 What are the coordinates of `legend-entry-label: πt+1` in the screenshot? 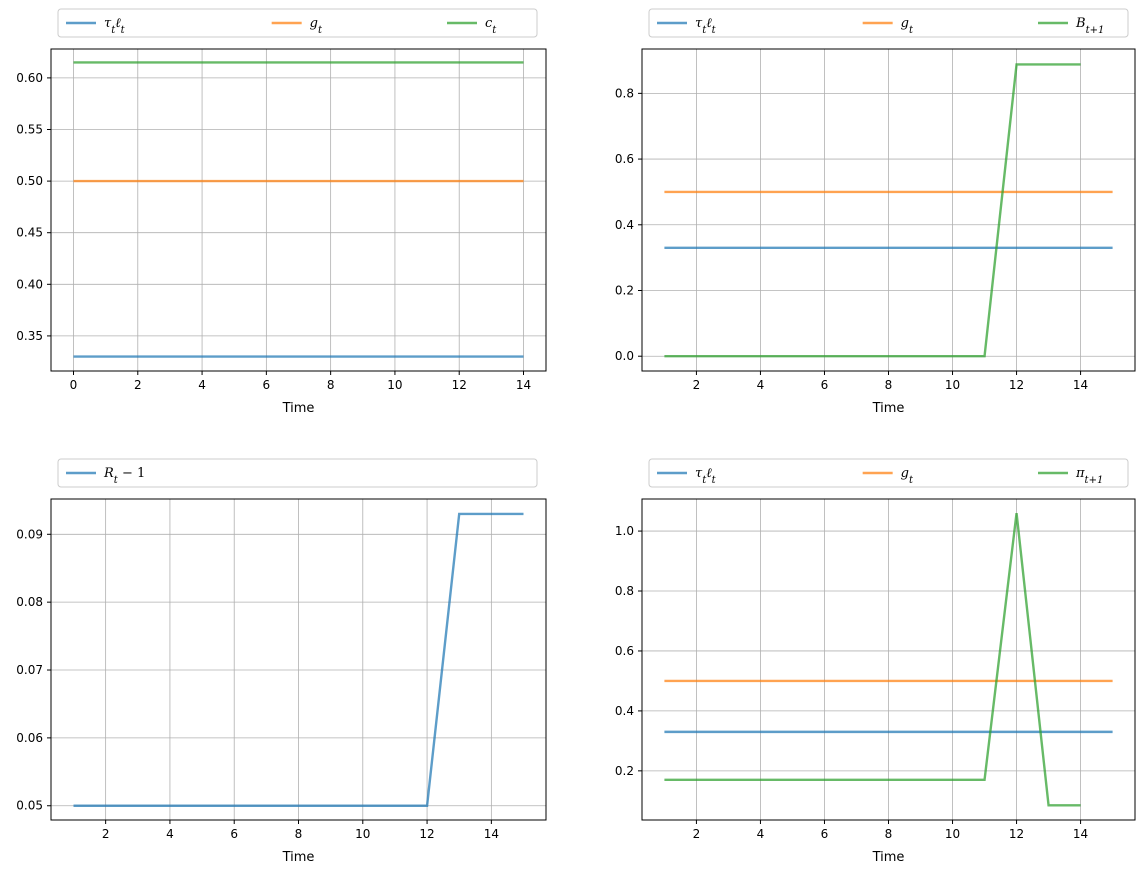 It's located at (1089, 476).